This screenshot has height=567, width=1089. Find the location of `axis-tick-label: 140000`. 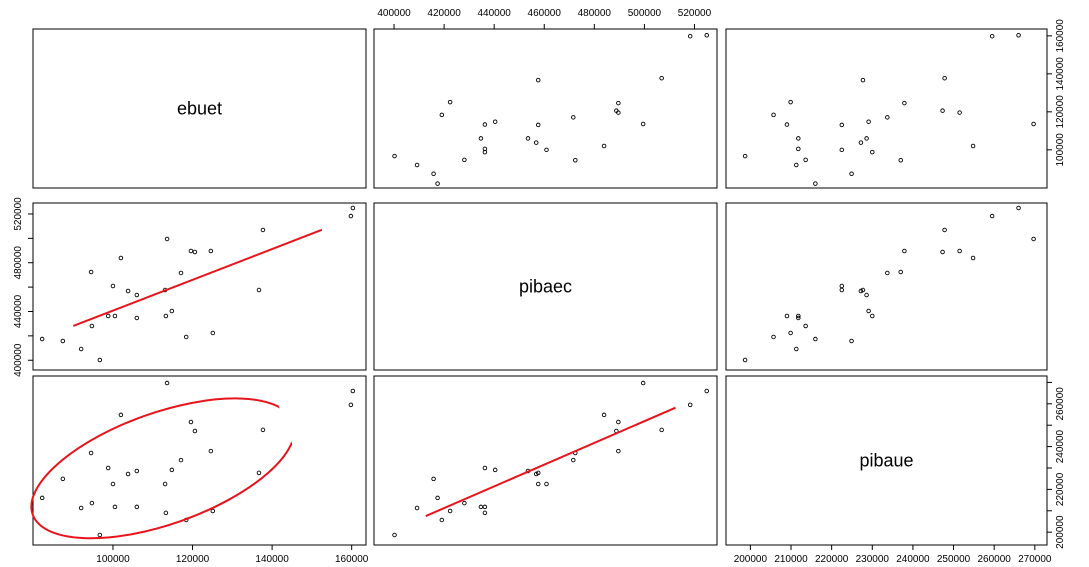

axis-tick-label: 140000 is located at coordinates (1060, 74).